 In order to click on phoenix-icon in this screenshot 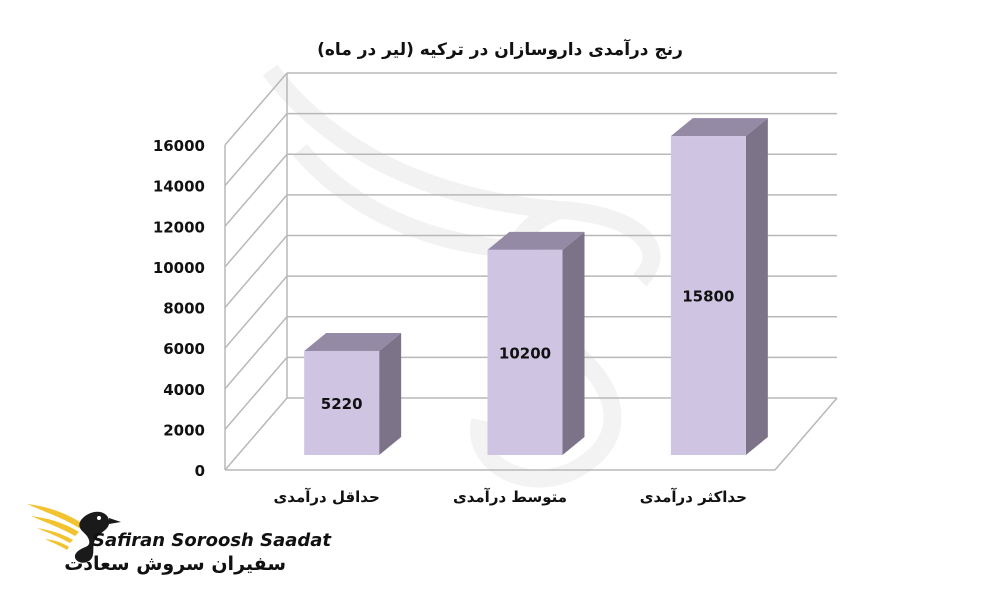, I will do `click(74, 533)`.